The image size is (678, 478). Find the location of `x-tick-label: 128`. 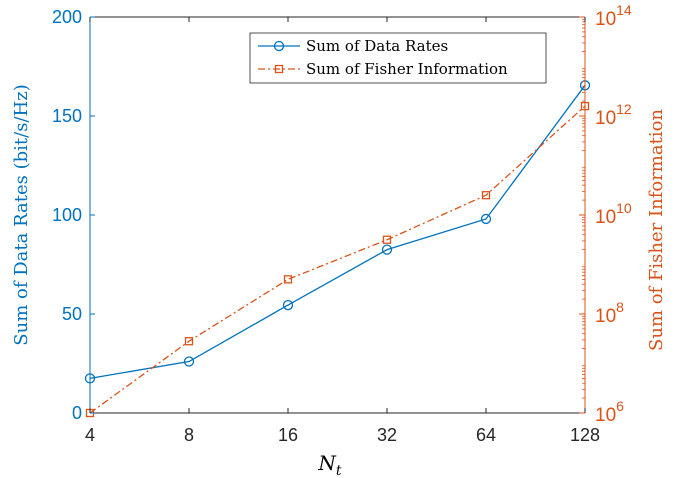

x-tick-label: 128 is located at coordinates (585, 435).